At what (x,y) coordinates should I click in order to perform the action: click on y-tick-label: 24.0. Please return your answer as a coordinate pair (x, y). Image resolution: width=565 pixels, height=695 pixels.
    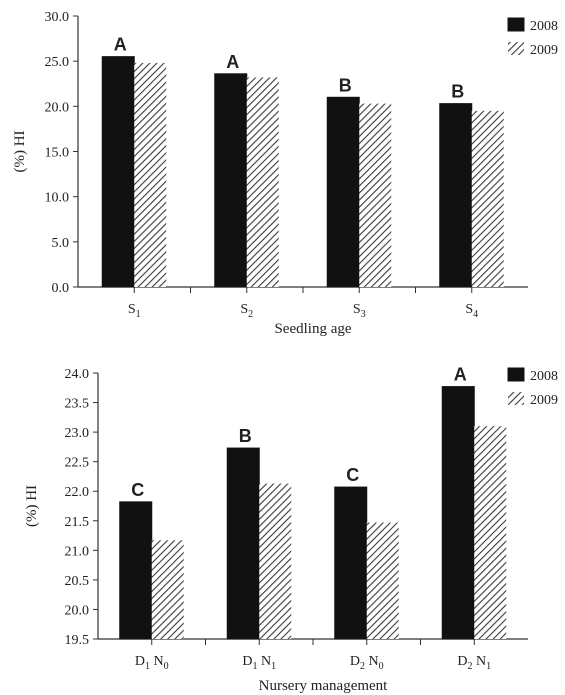
    Looking at the image, I should click on (77, 374).